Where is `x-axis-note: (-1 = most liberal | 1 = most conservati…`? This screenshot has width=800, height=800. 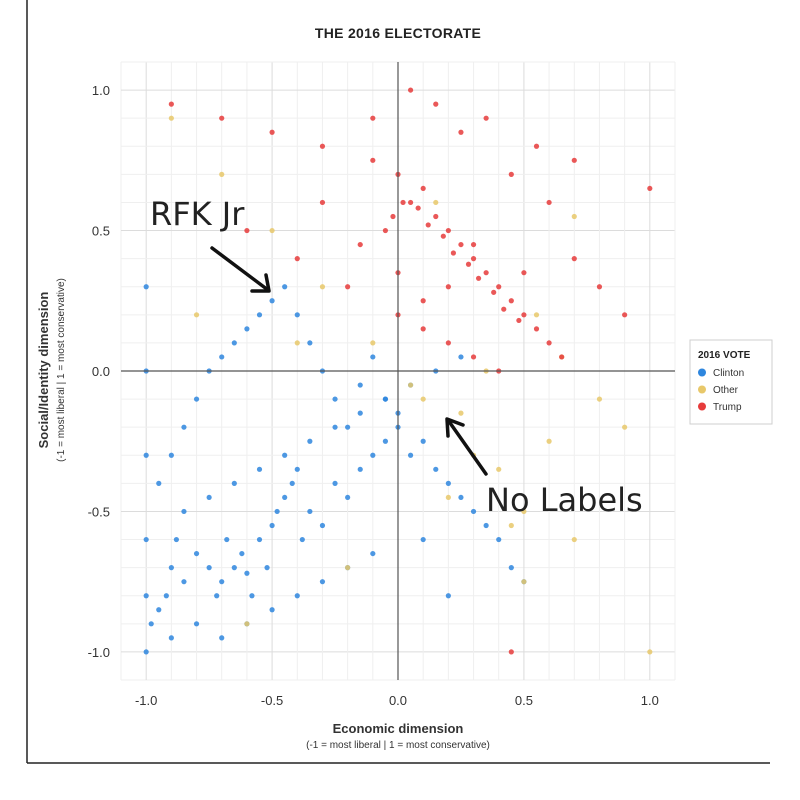 x-axis-note: (-1 = most liberal | 1 = most conservati… is located at coordinates (398, 745).